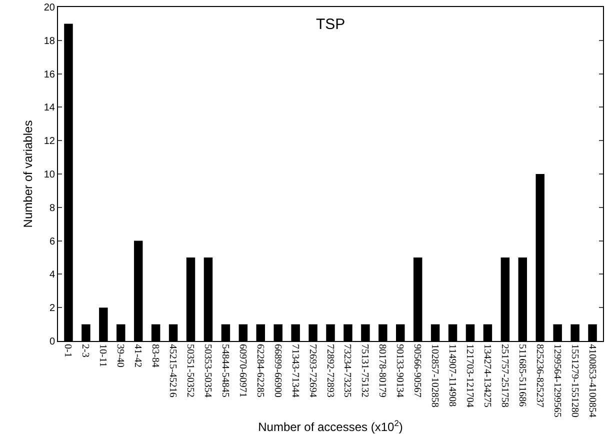 Image resolution: width=613 pixels, height=434 pixels. Describe the element at coordinates (68, 351) in the screenshot. I see `x-tick-label: 0-1` at that location.